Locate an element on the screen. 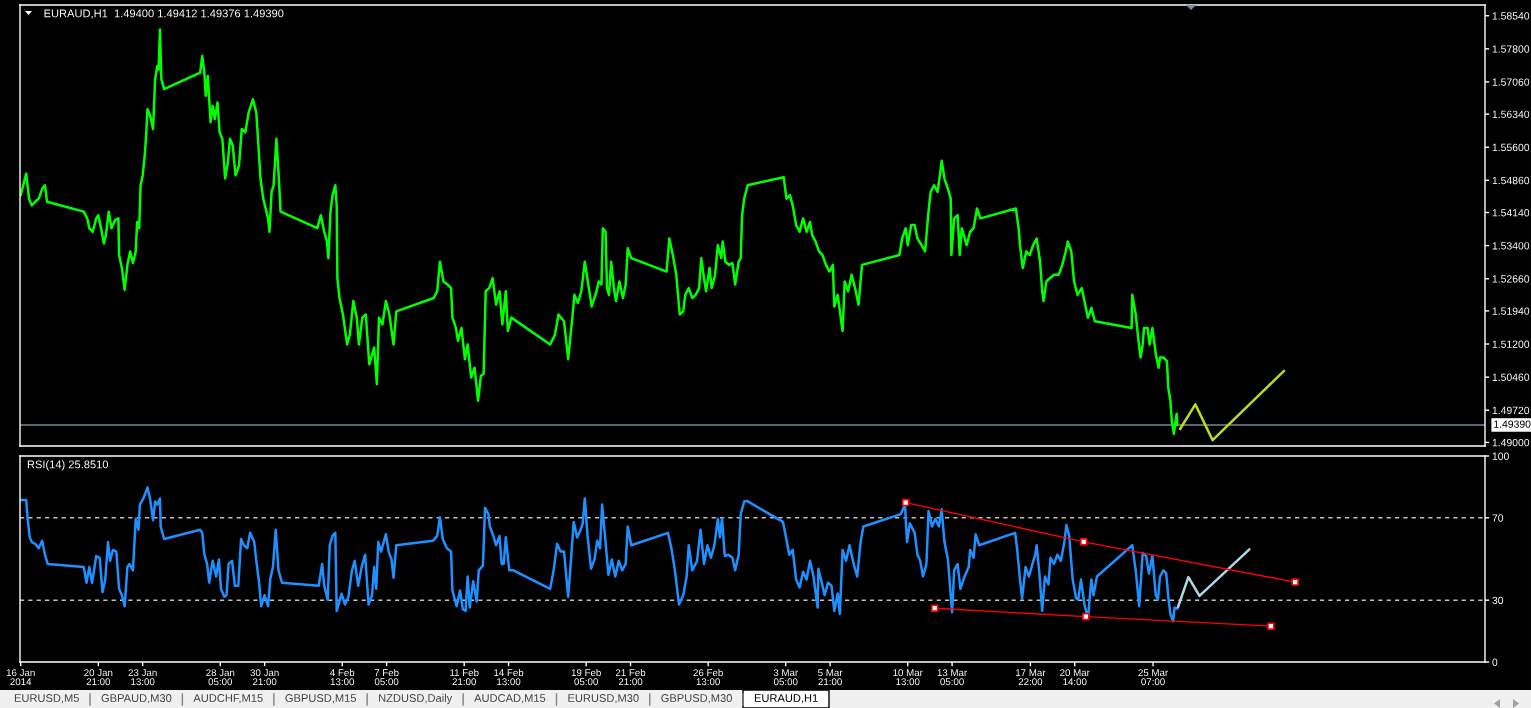 The width and height of the screenshot is (1531, 708). y-tick-label: 1.51200 is located at coordinates (1511, 344).